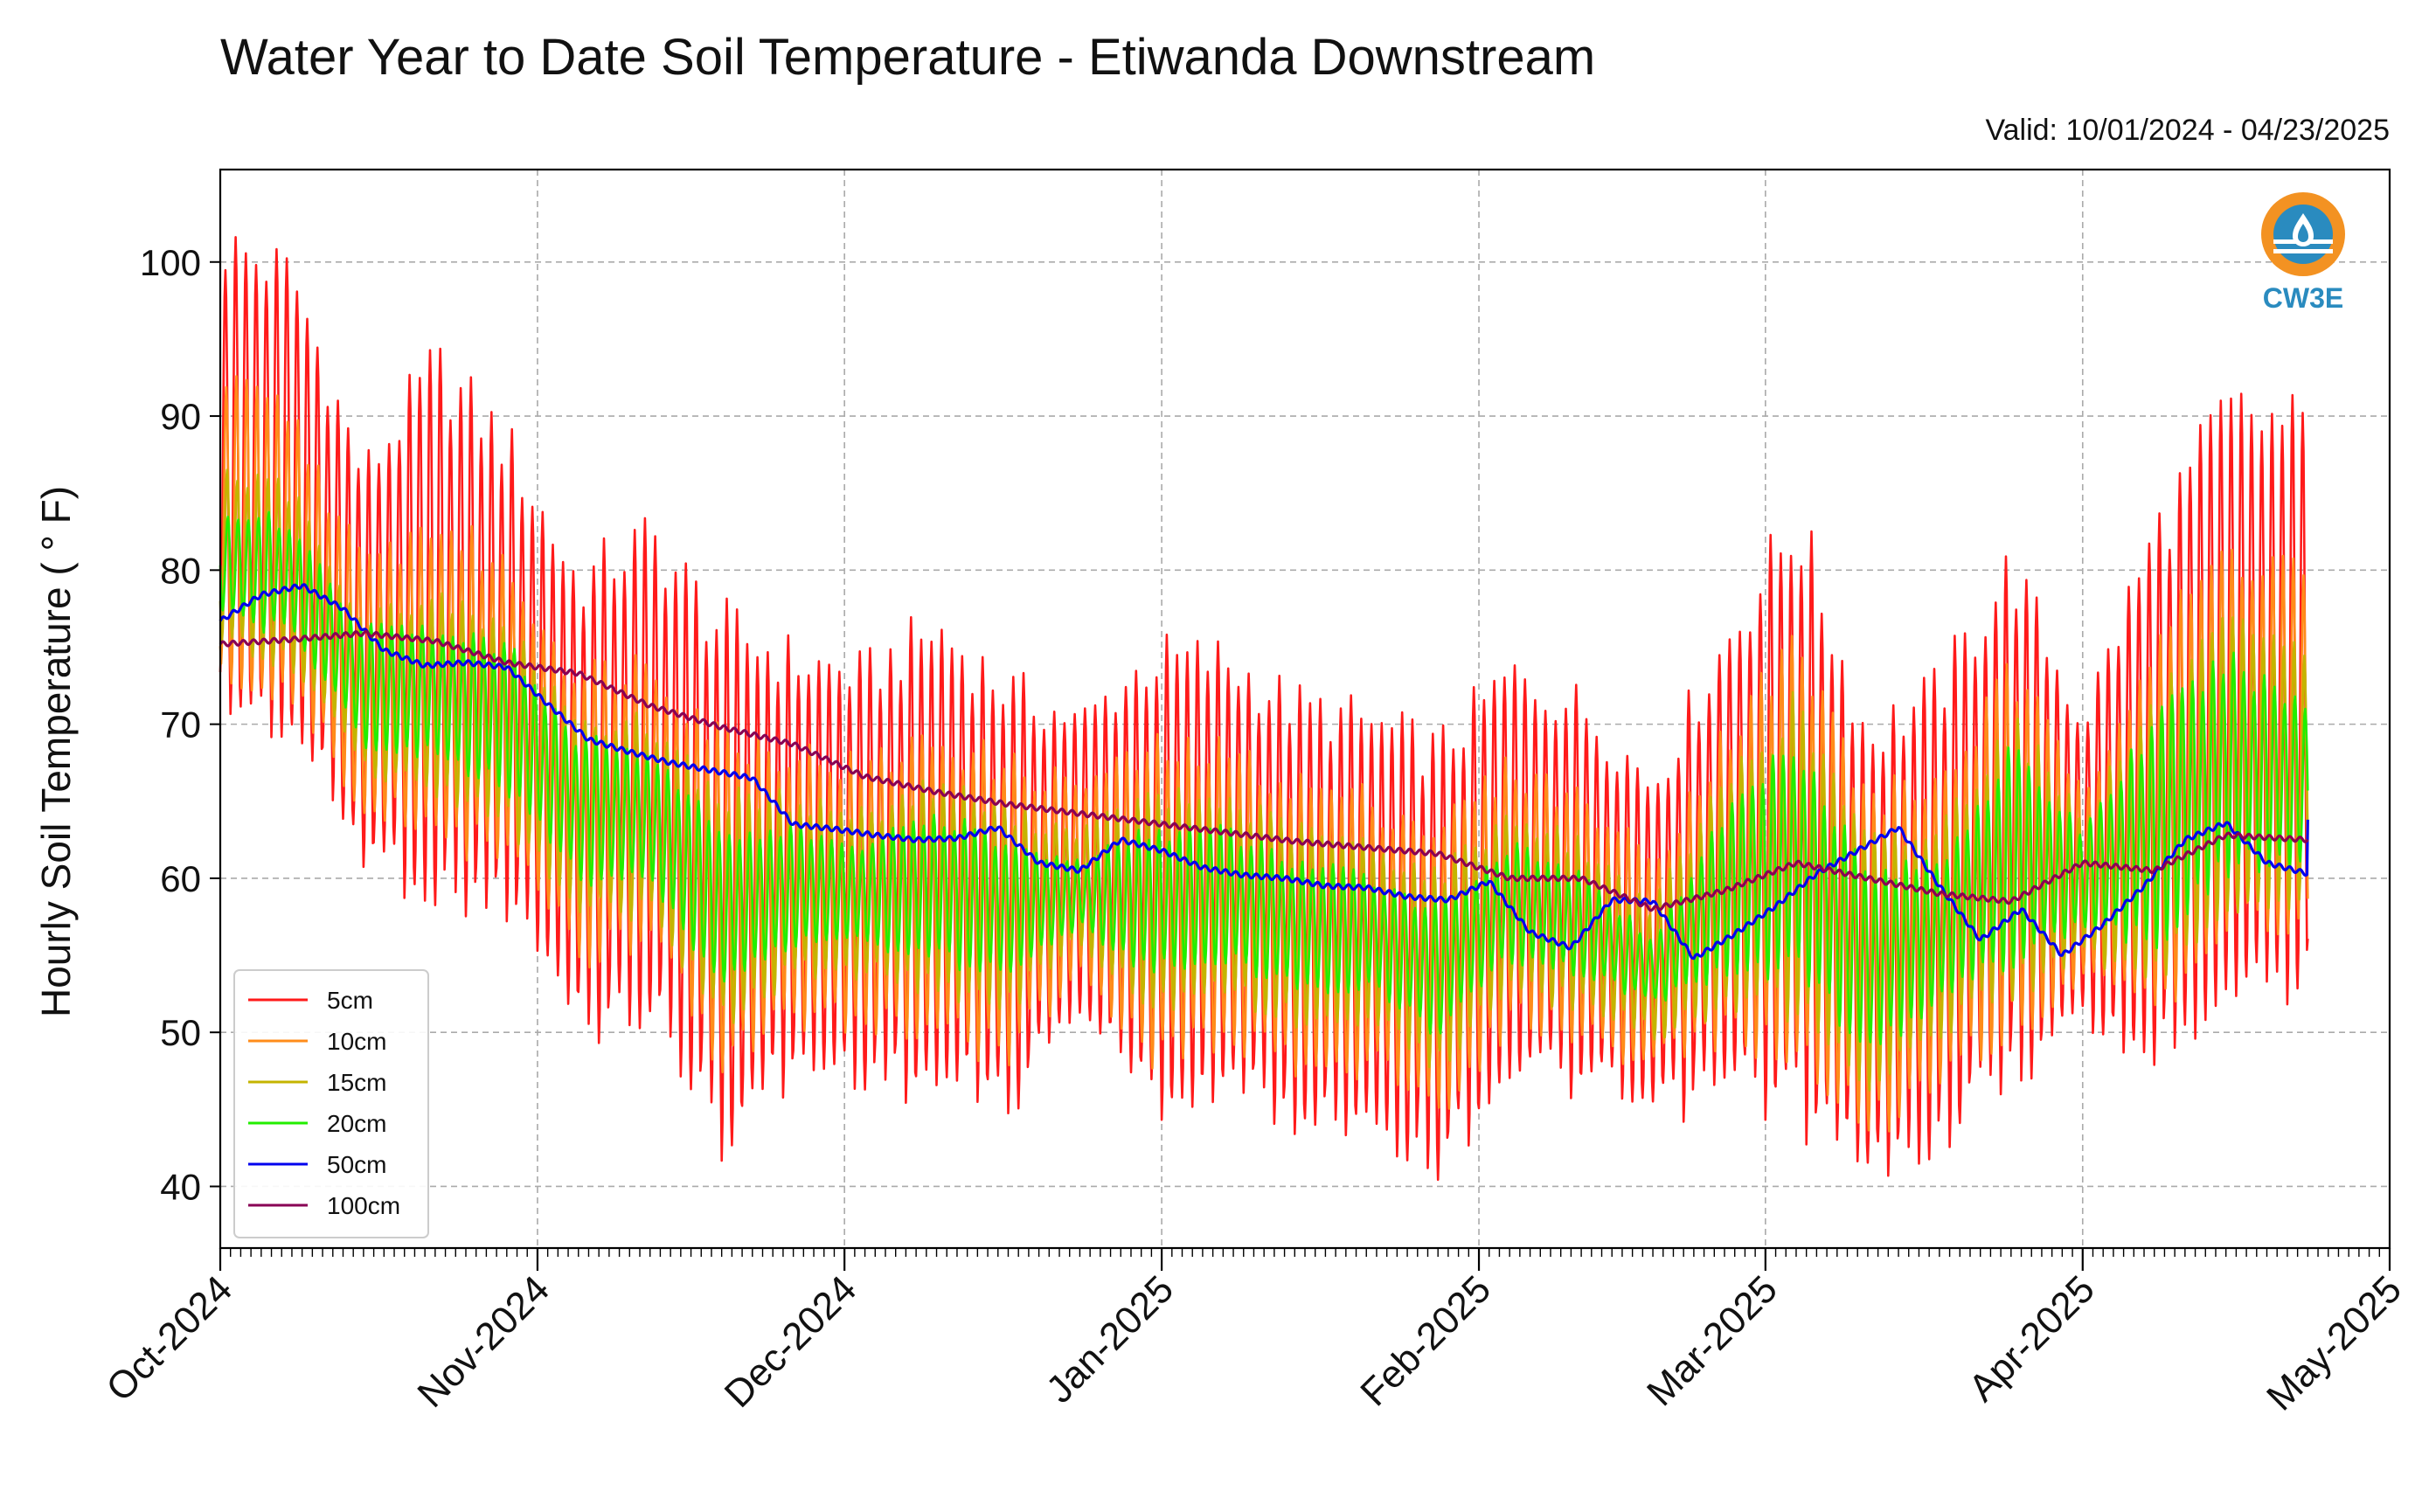  I want to click on y-axis-label: Hourly Soil Temperature ( ° F), so click(56, 751).